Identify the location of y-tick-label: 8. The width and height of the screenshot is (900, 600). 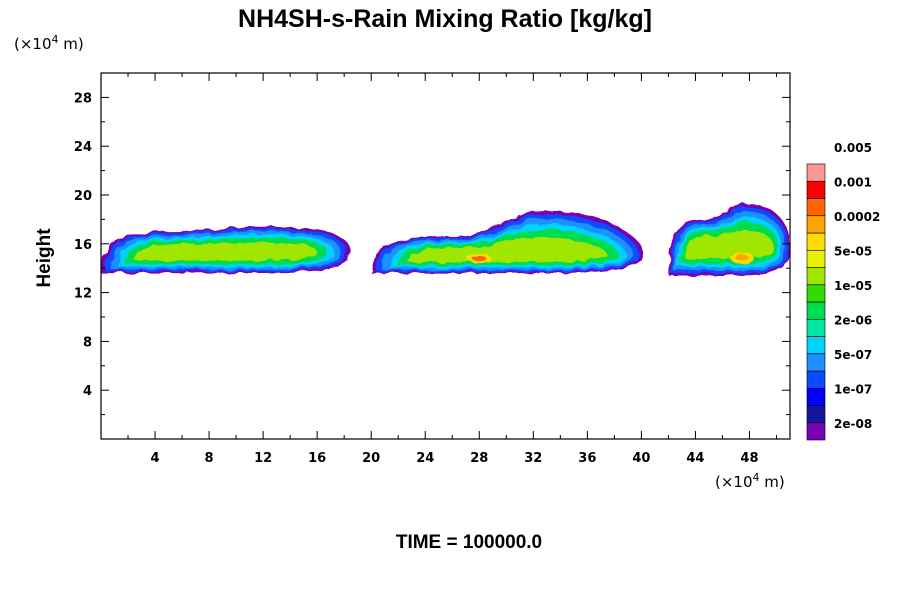
(87, 342).